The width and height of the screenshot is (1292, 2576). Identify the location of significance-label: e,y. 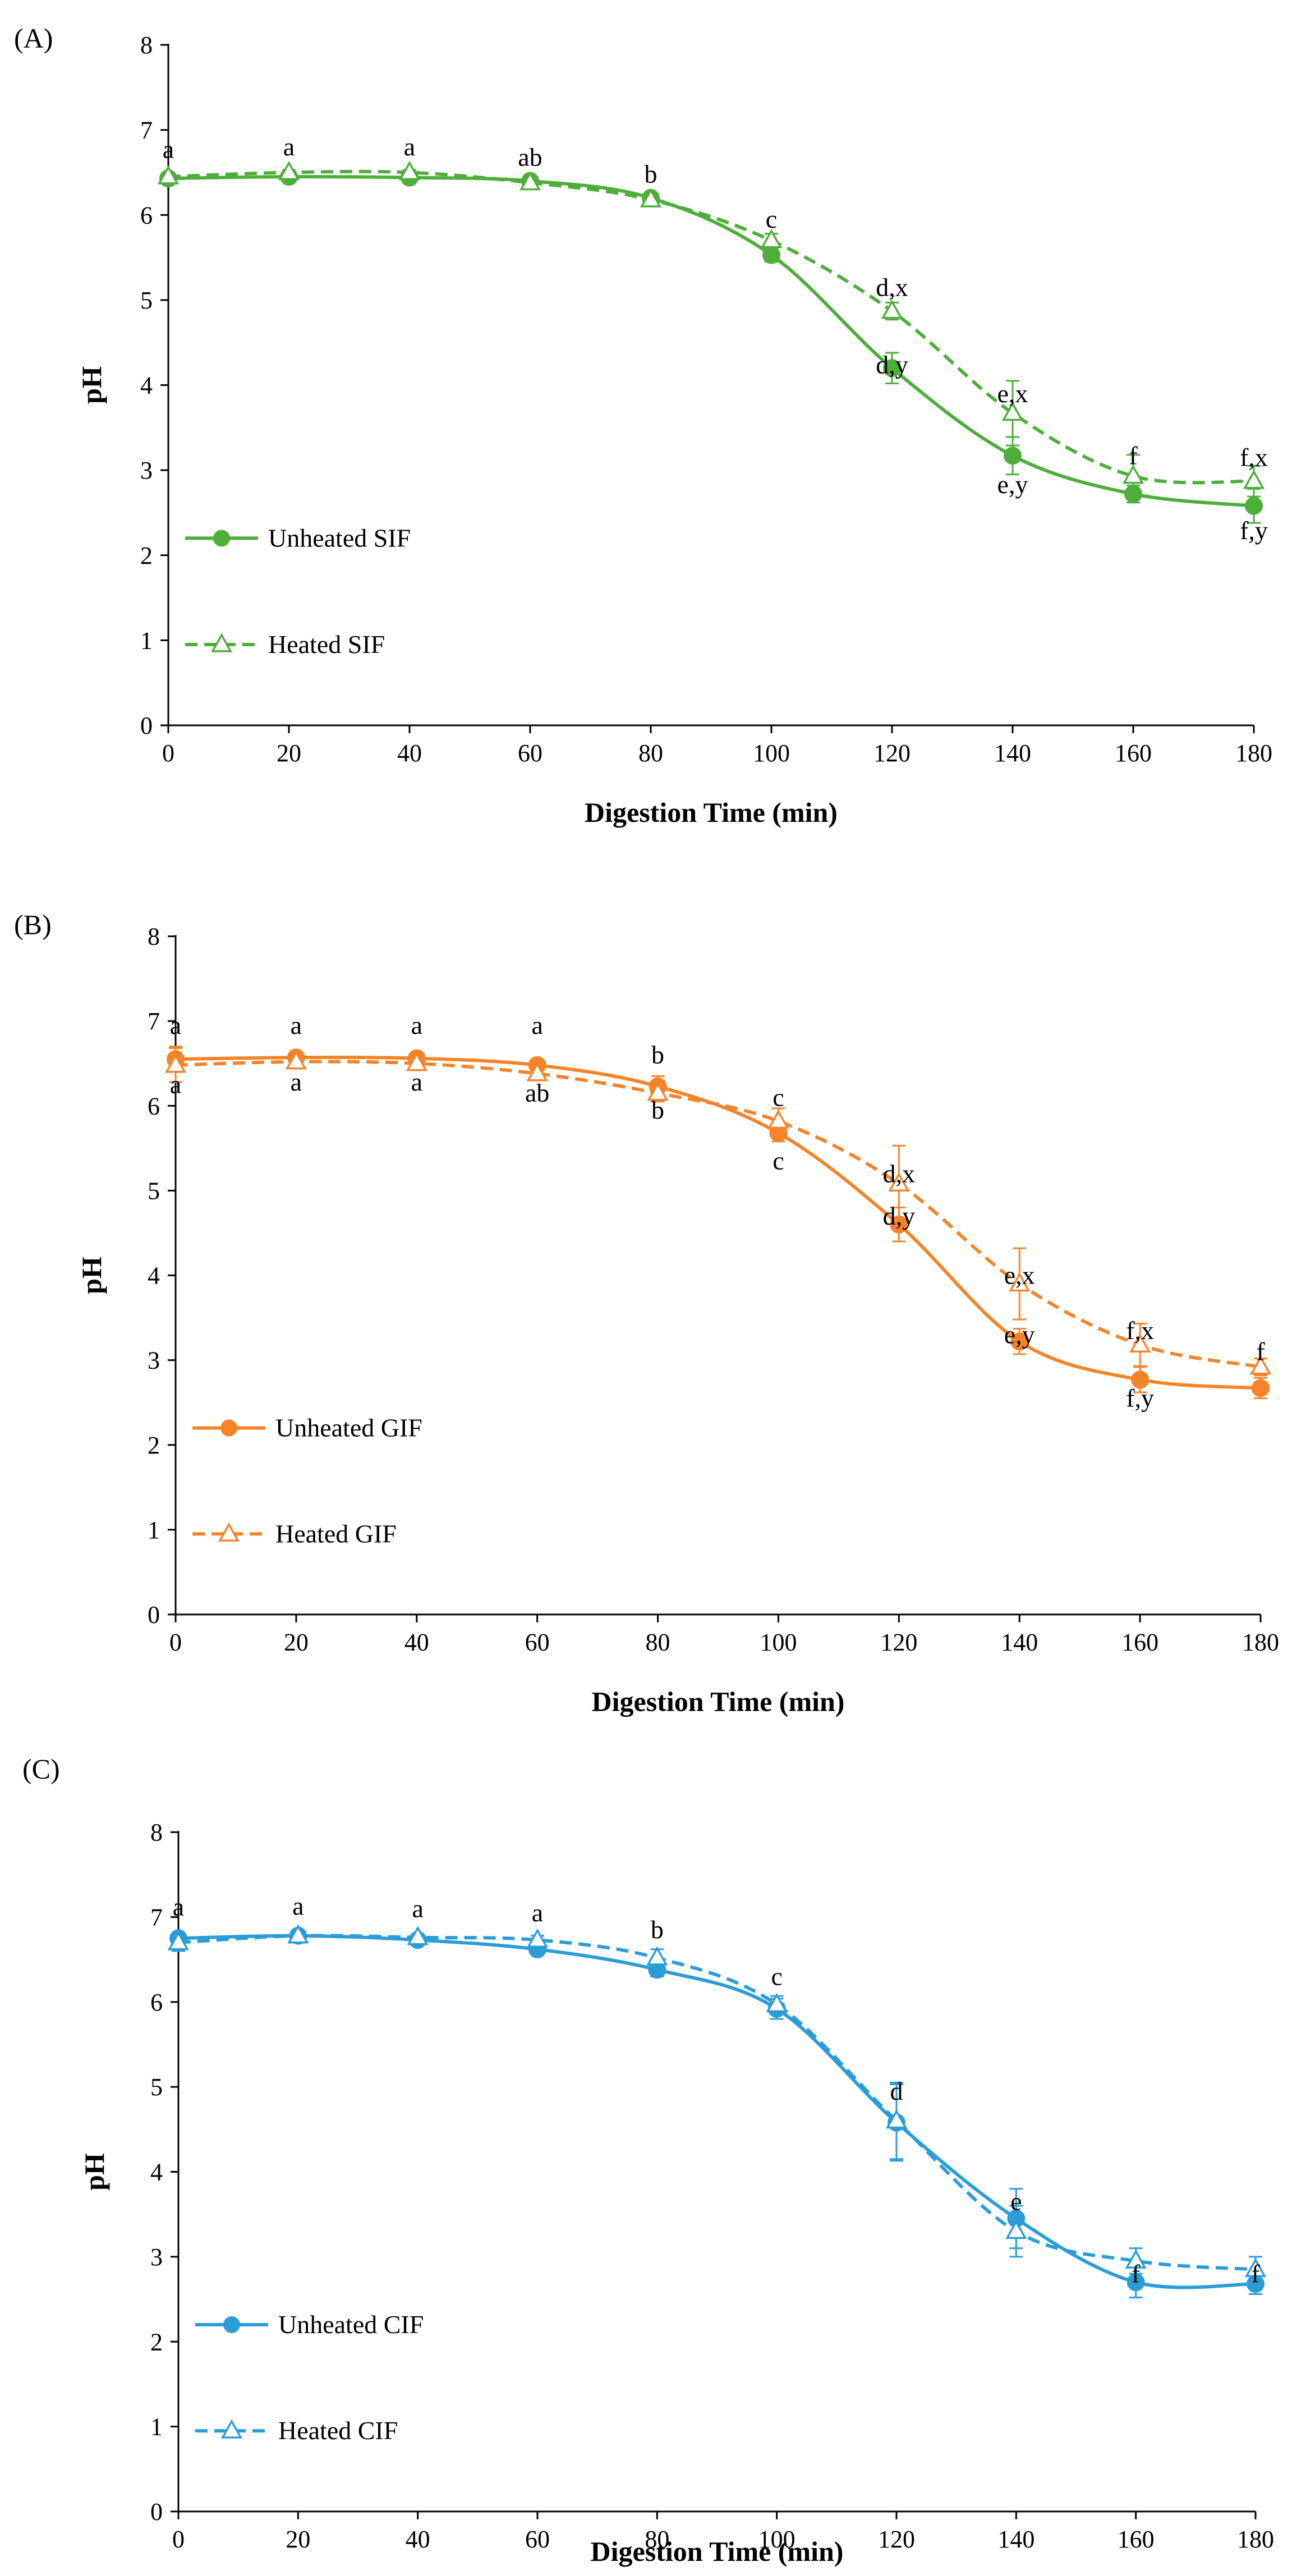
(1019, 1334).